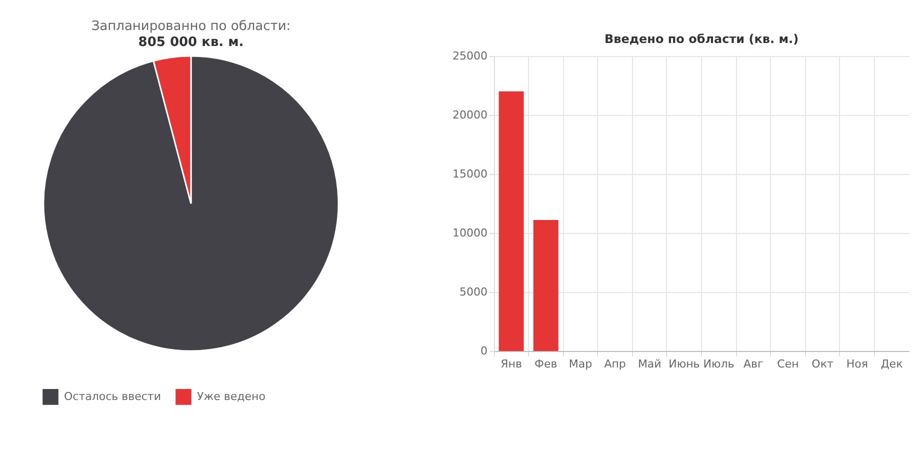 Image resolution: width=924 pixels, height=460 pixels. What do you see at coordinates (546, 364) in the screenshot?
I see `x-tick-label: Фев` at bounding box center [546, 364].